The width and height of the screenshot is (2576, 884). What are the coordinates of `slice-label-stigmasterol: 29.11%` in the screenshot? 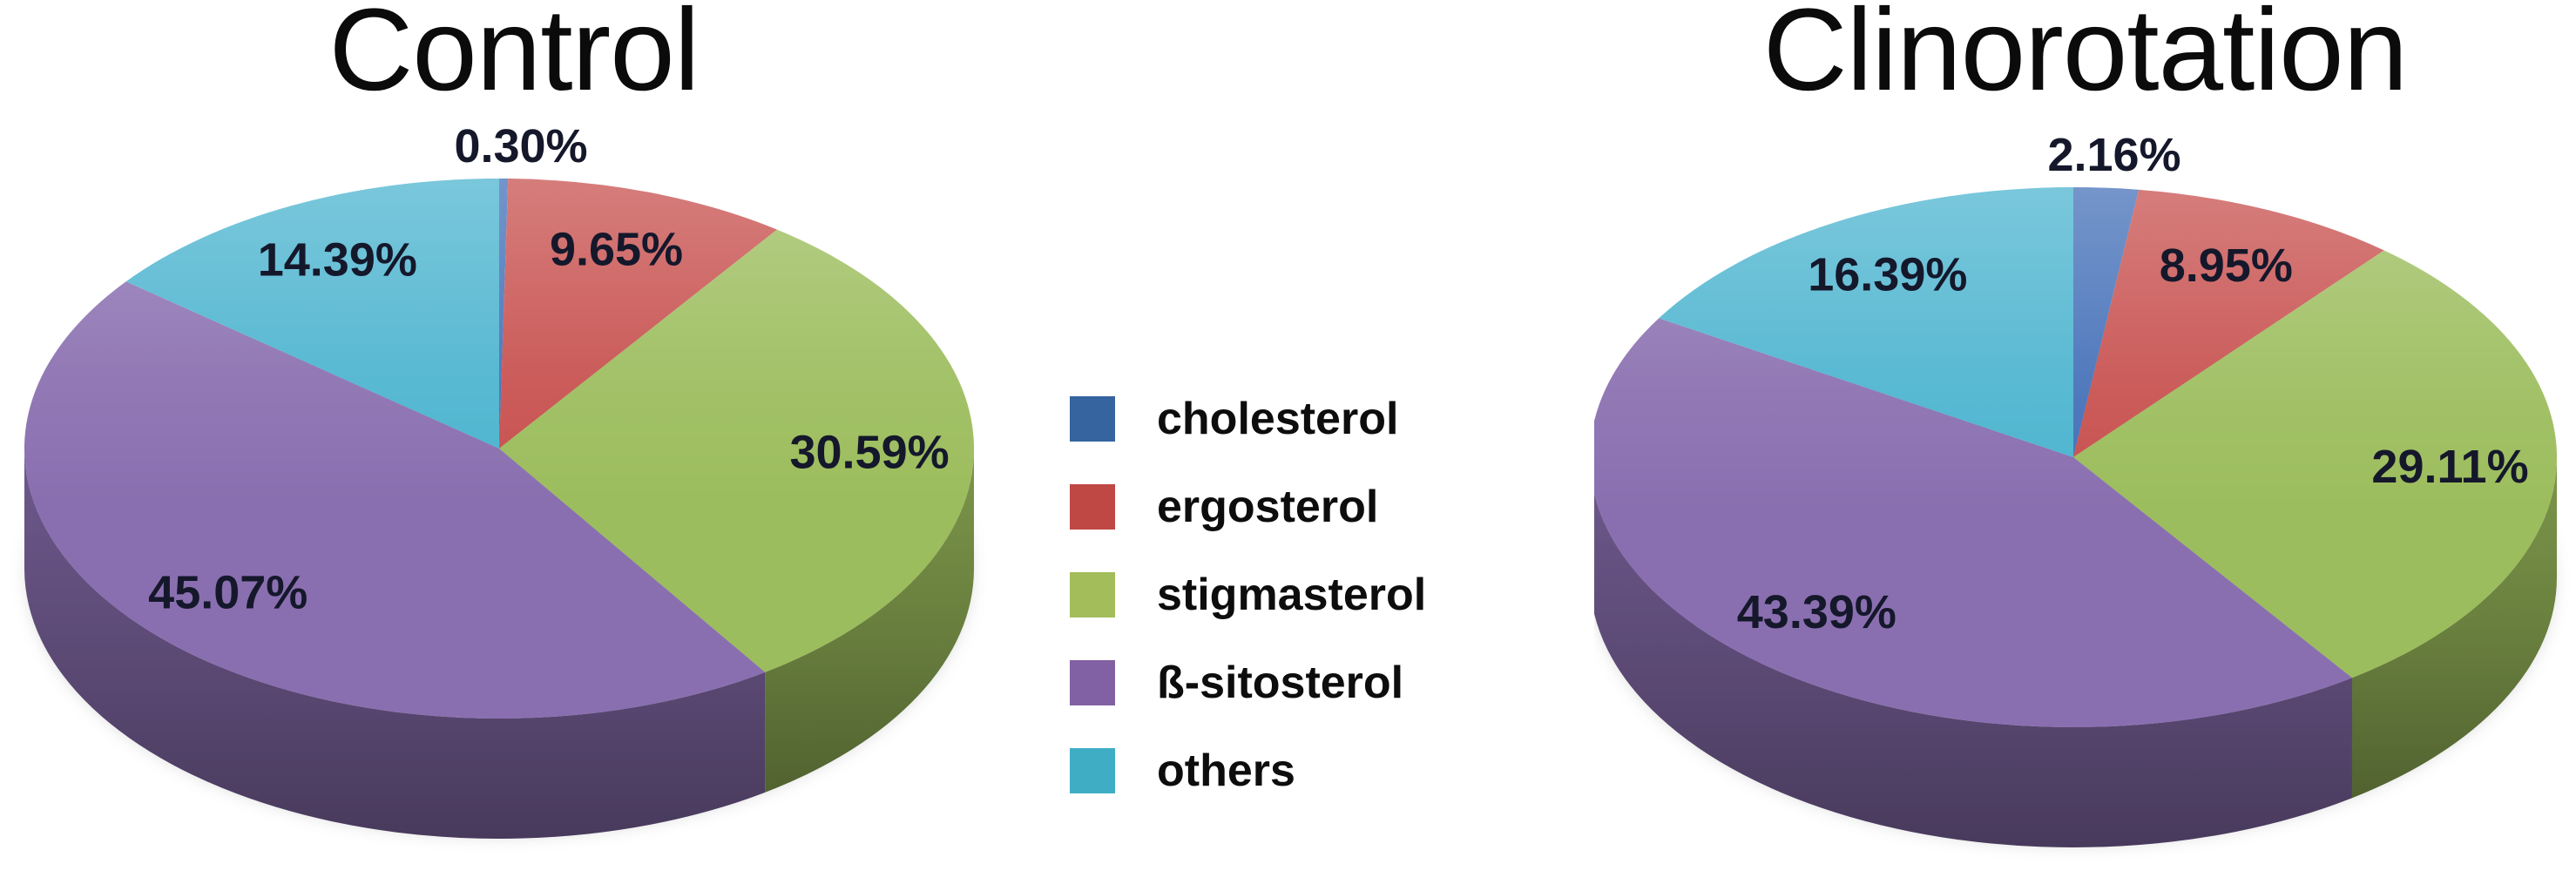 It's located at (2449, 467).